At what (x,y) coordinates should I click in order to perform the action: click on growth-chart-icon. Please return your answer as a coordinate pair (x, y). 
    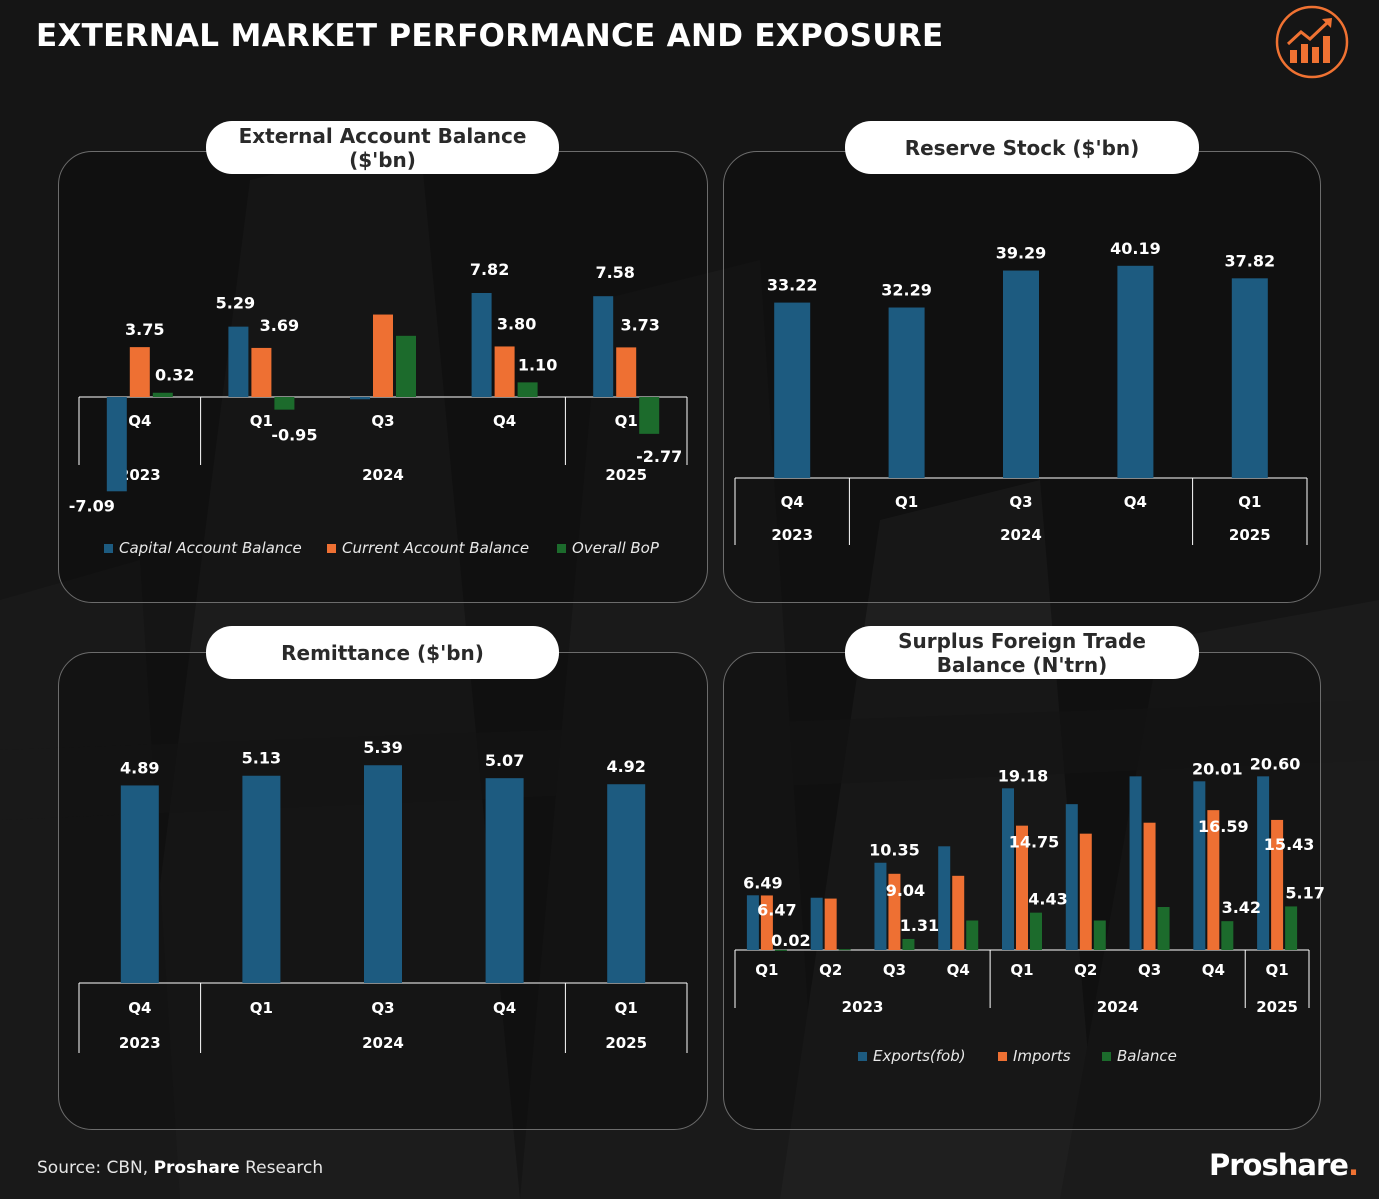
    Looking at the image, I should click on (1312, 42).